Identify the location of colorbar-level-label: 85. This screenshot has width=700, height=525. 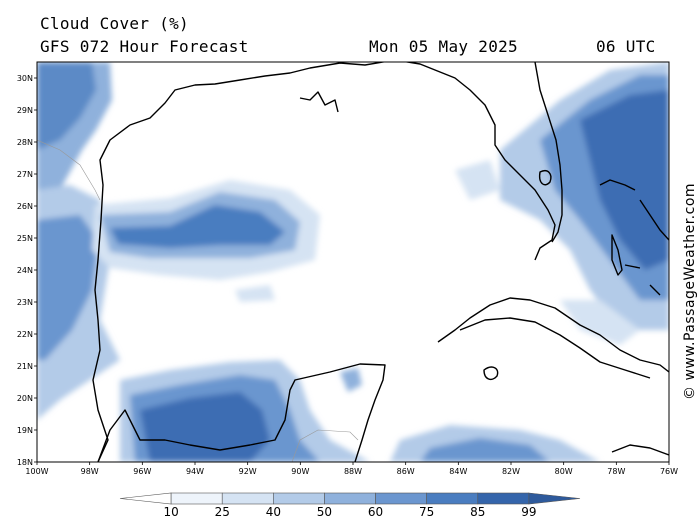
(477, 512).